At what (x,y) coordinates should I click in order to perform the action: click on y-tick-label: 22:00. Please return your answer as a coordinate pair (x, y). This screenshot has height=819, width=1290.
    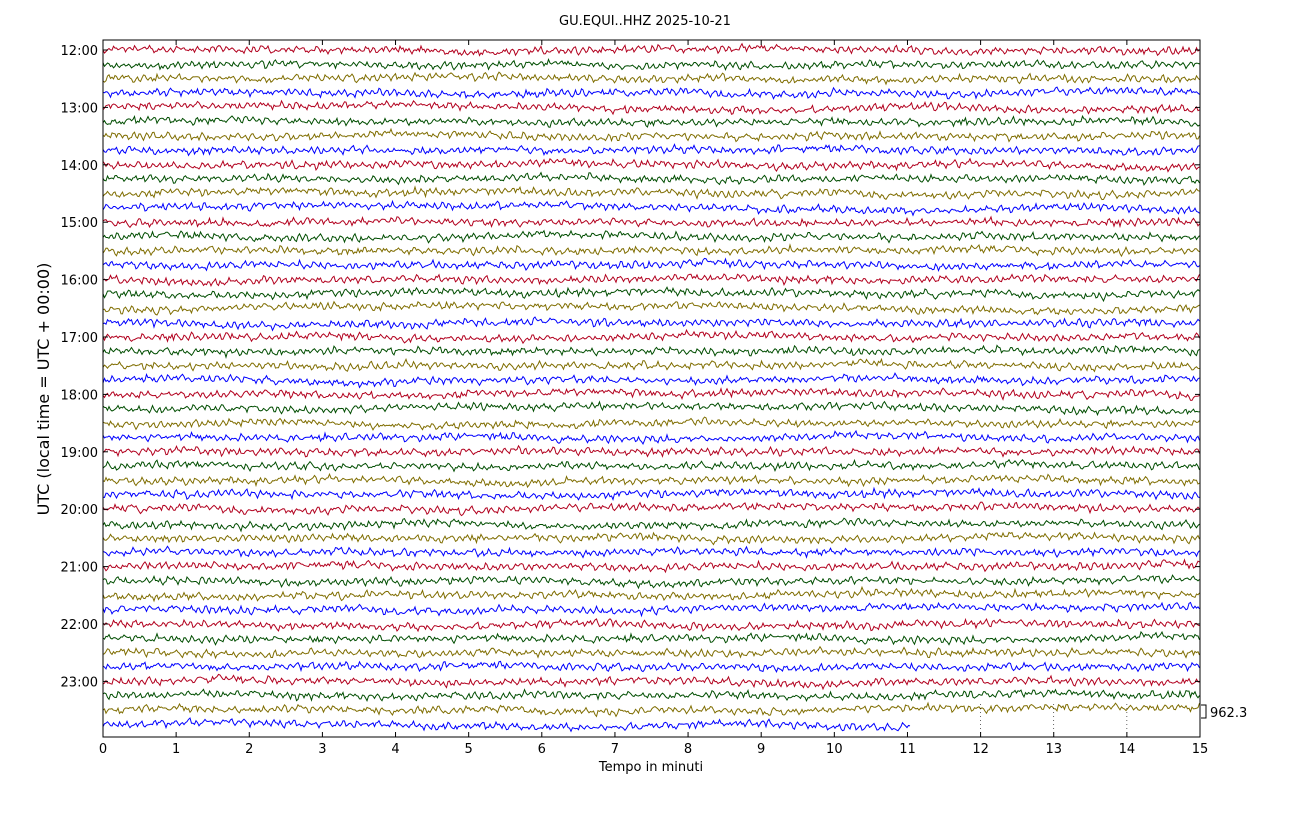
    Looking at the image, I should click on (79, 625).